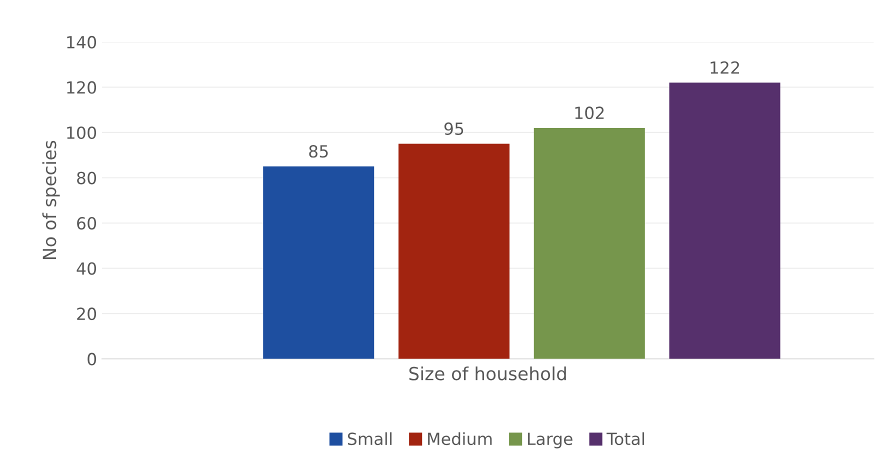 The height and width of the screenshot is (466, 887). I want to click on y-tick-label: 80, so click(86, 178).